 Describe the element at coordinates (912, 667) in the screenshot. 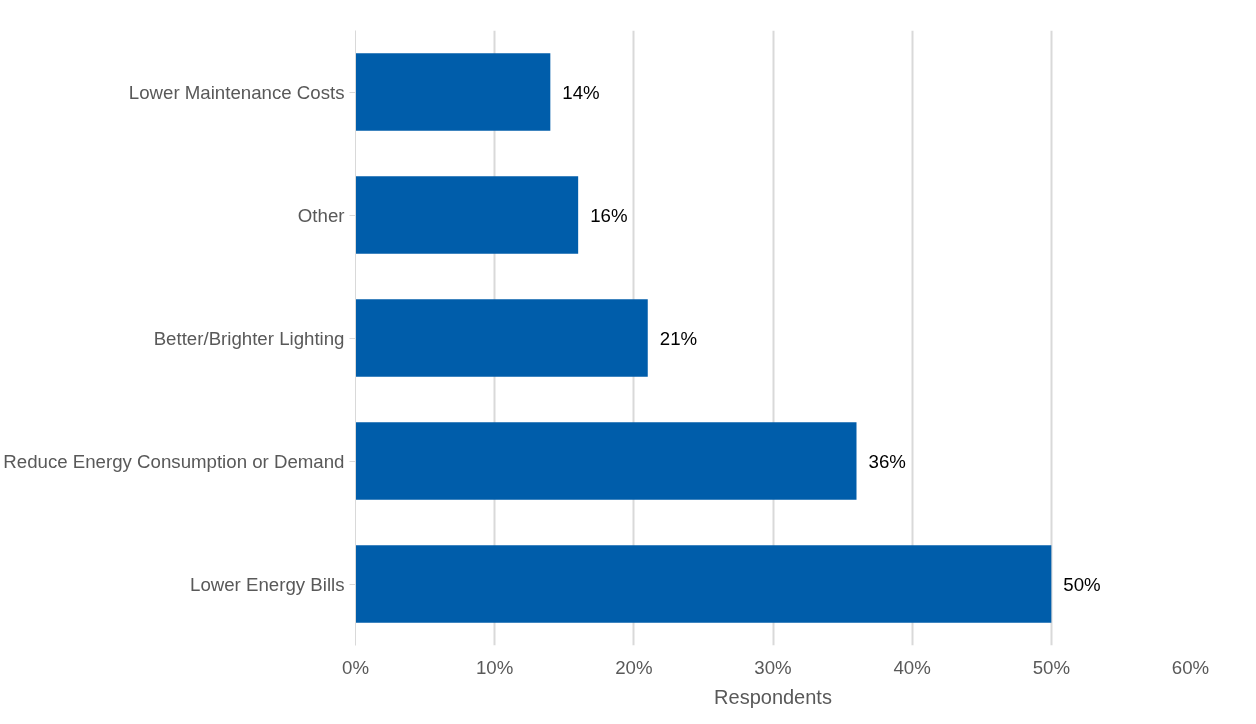

I see `x-tick-label: 40%` at that location.